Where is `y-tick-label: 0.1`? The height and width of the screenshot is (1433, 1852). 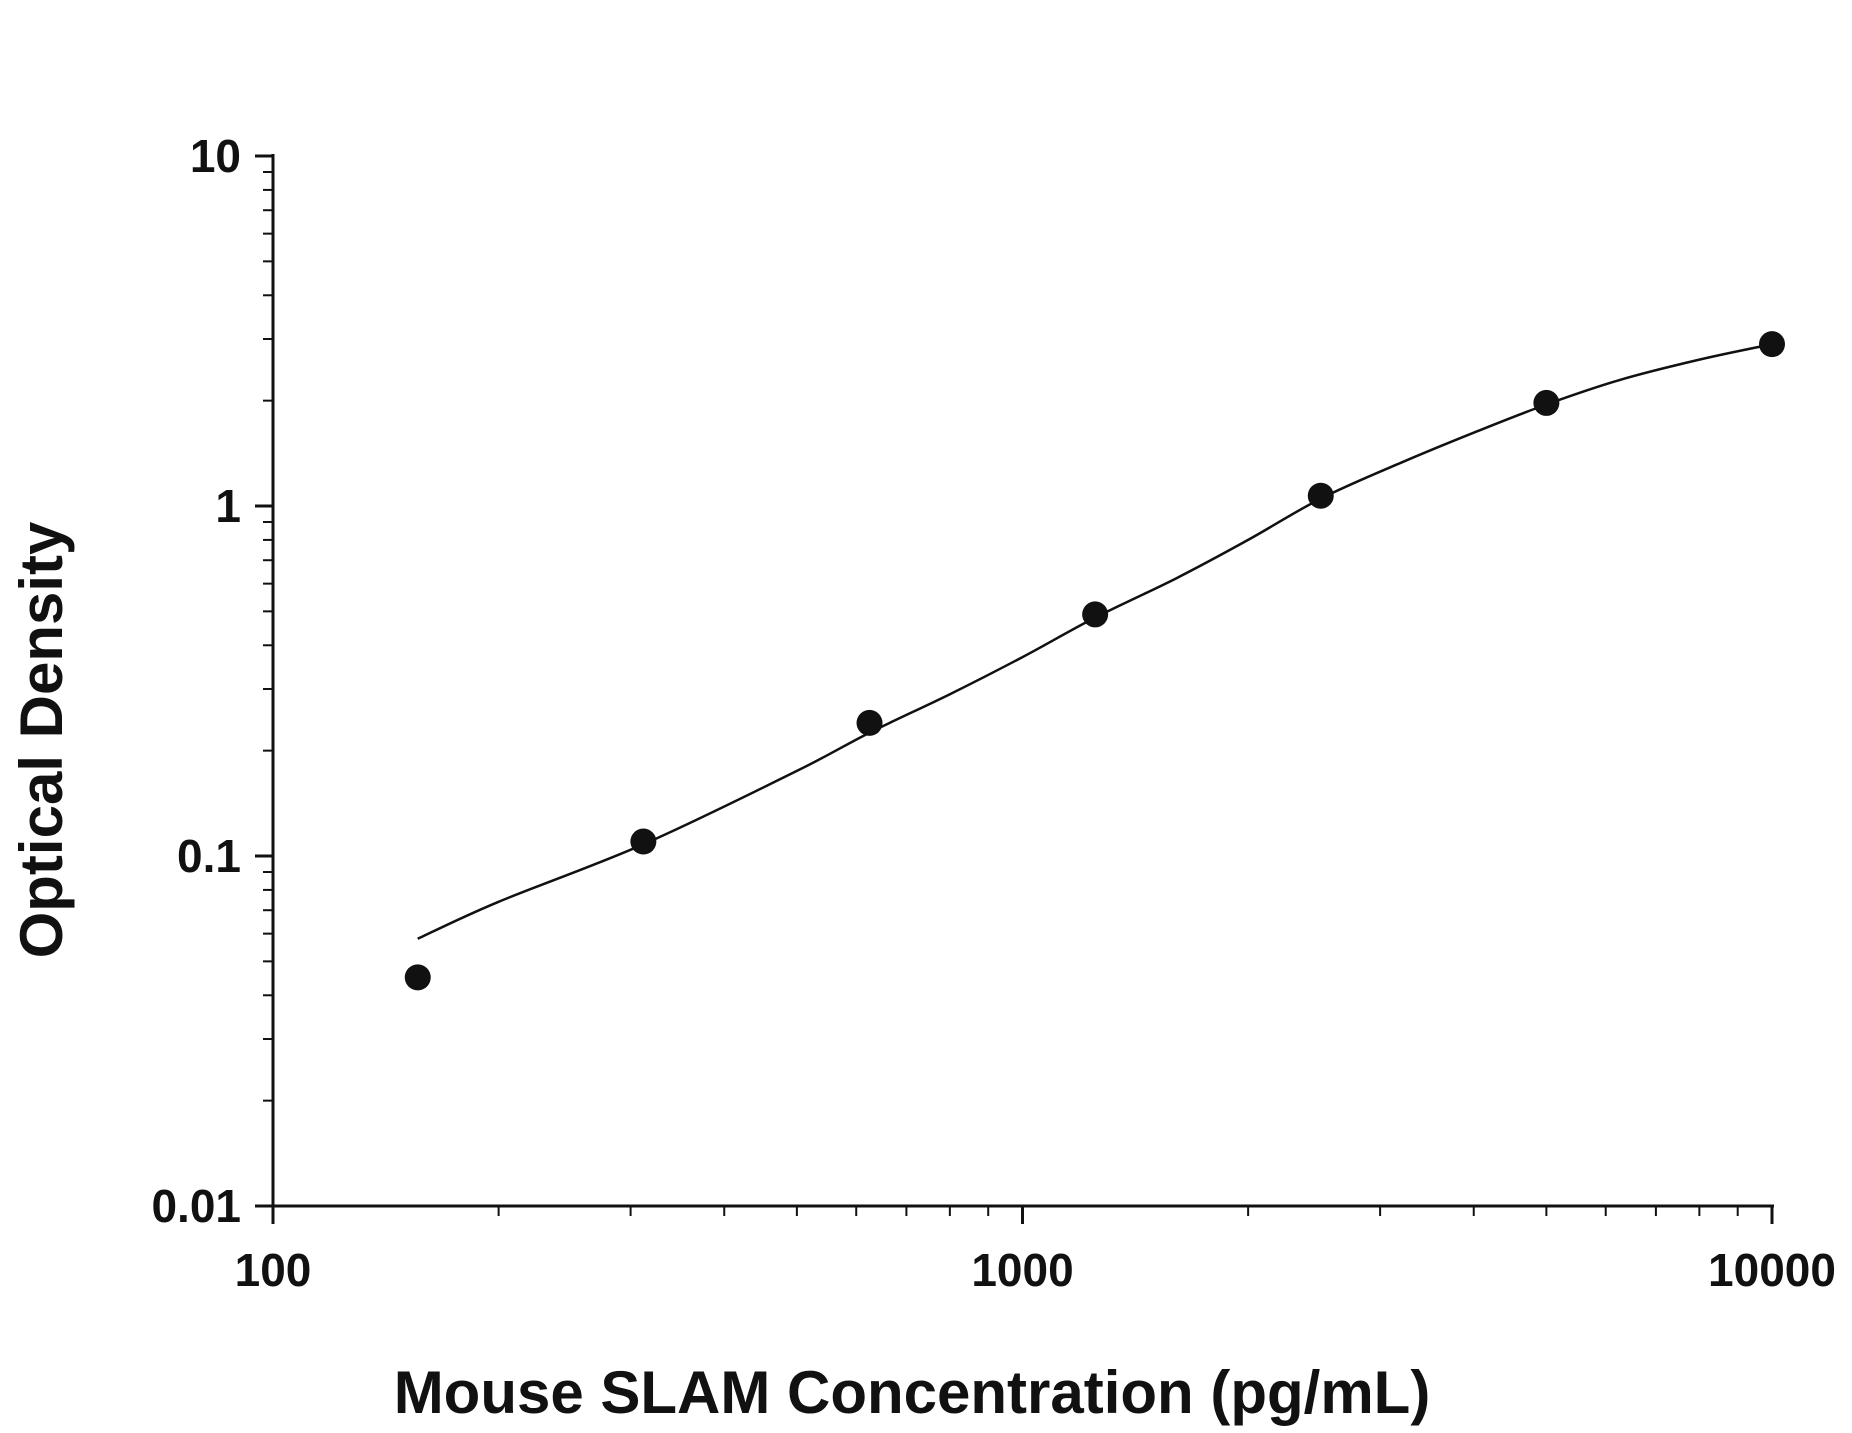
y-tick-label: 0.1 is located at coordinates (209, 856).